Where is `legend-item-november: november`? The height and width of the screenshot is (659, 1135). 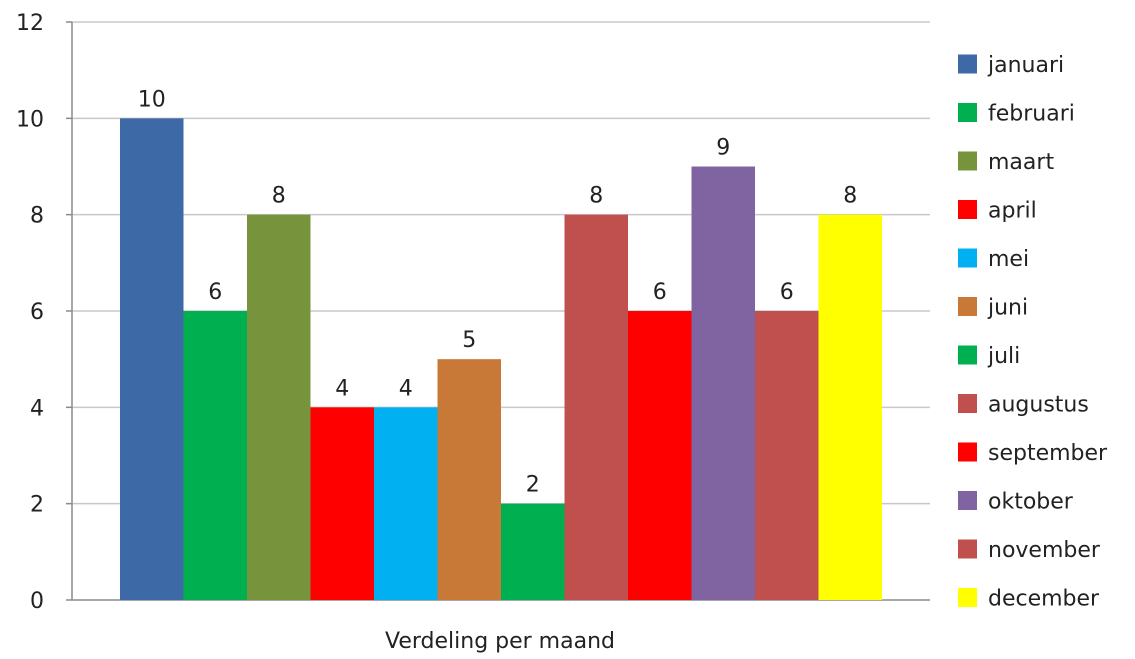
legend-item-november: november is located at coordinates (1029, 550).